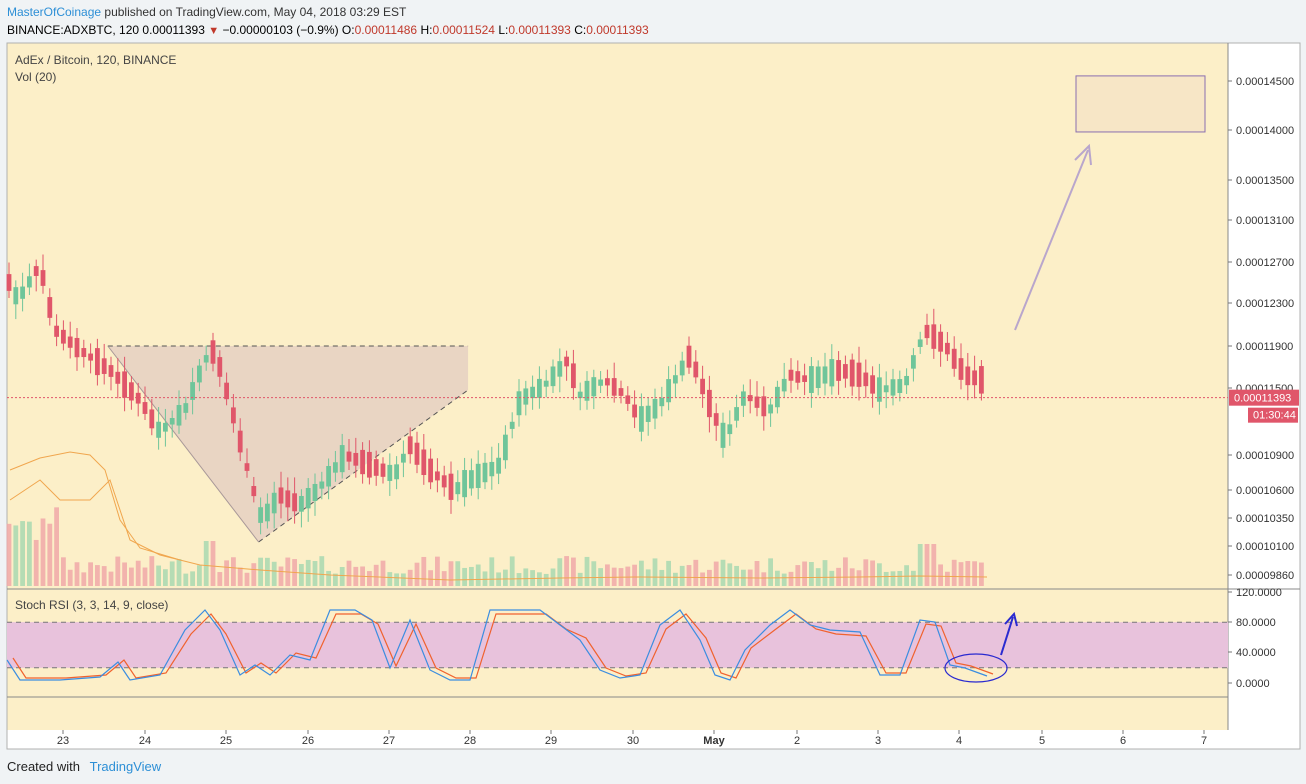 The height and width of the screenshot is (784, 1306). Describe the element at coordinates (183, 444) in the screenshot. I see `triangle-left-edge` at that location.